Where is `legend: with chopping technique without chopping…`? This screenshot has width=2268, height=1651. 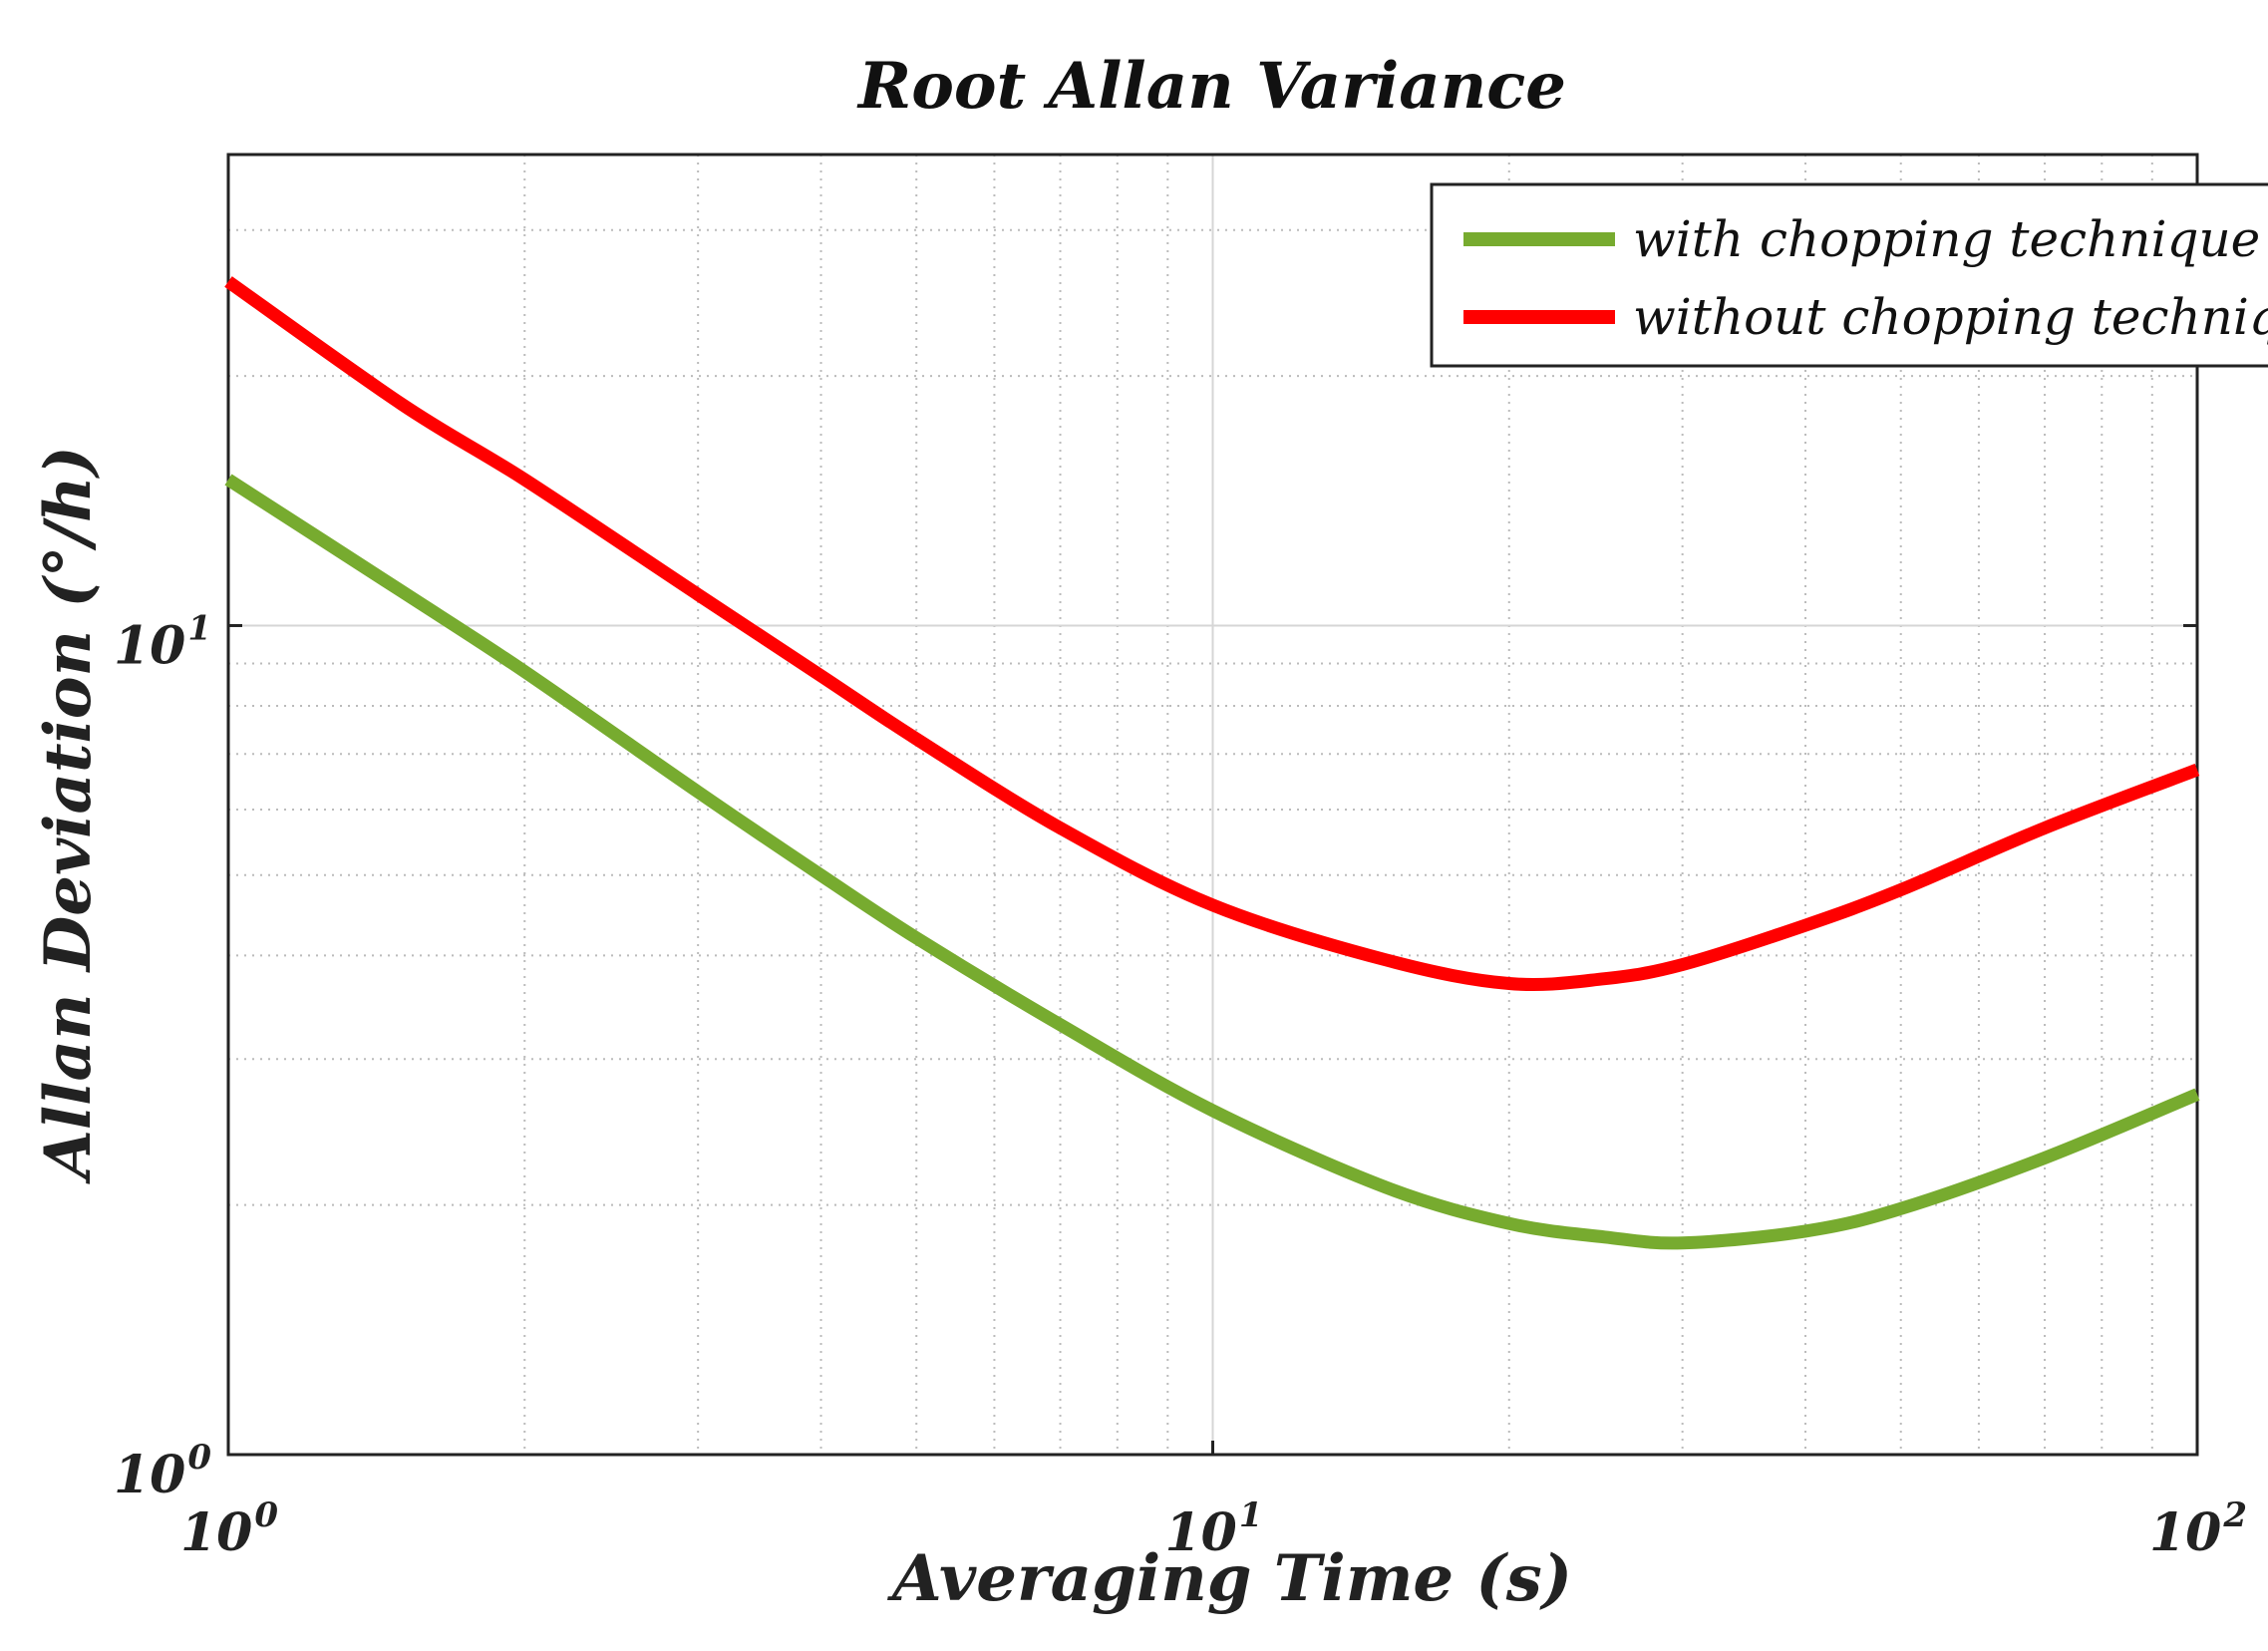
legend: with chopping technique without chopping… is located at coordinates (1849, 275).